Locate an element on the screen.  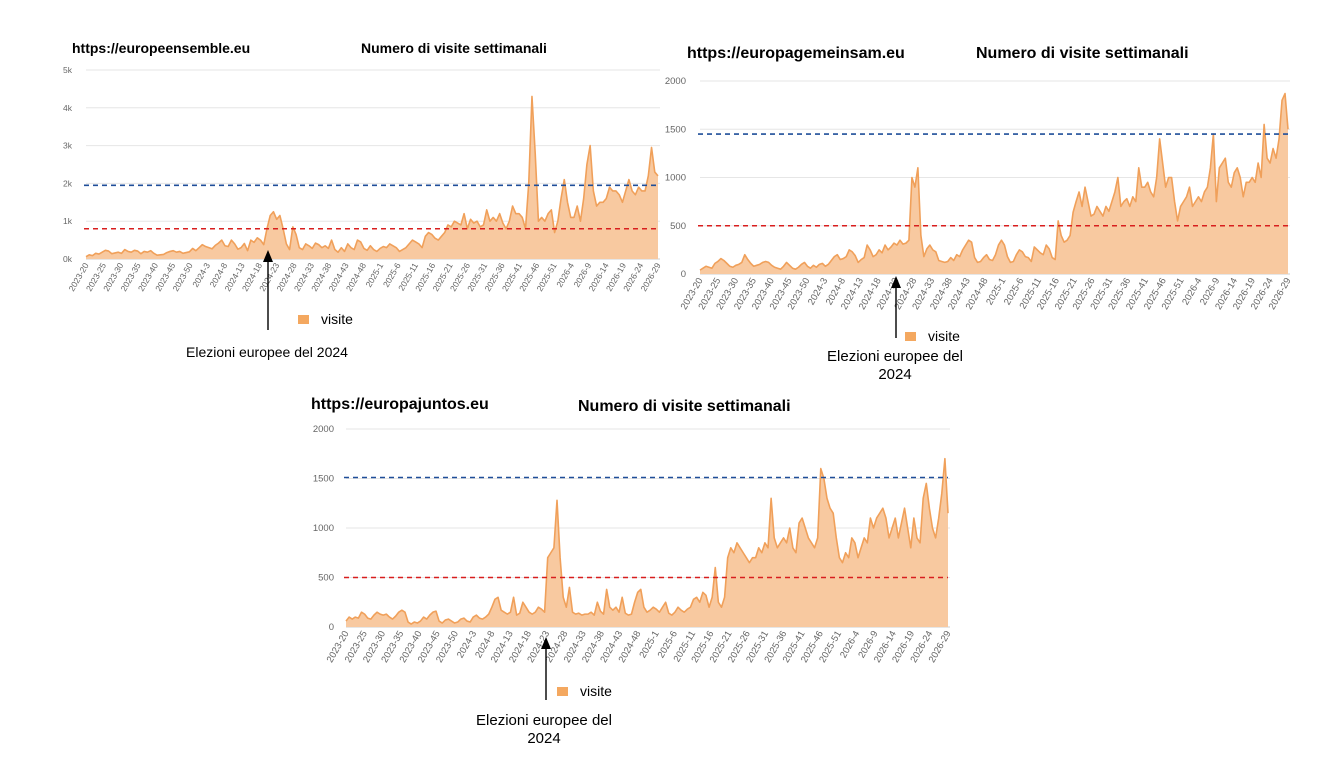
chart-3-legend-swatch is located at coordinates (562, 691).